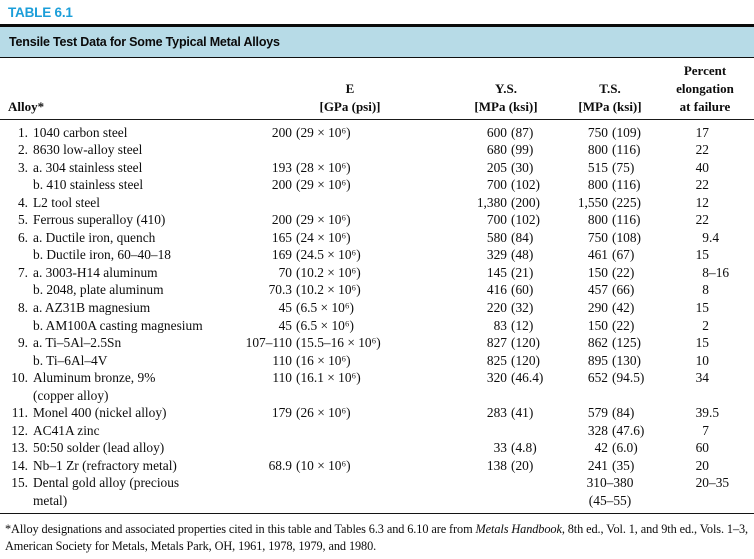 This screenshot has height=559, width=754. I want to click on ts-ksi-value: (66), so click(623, 290).